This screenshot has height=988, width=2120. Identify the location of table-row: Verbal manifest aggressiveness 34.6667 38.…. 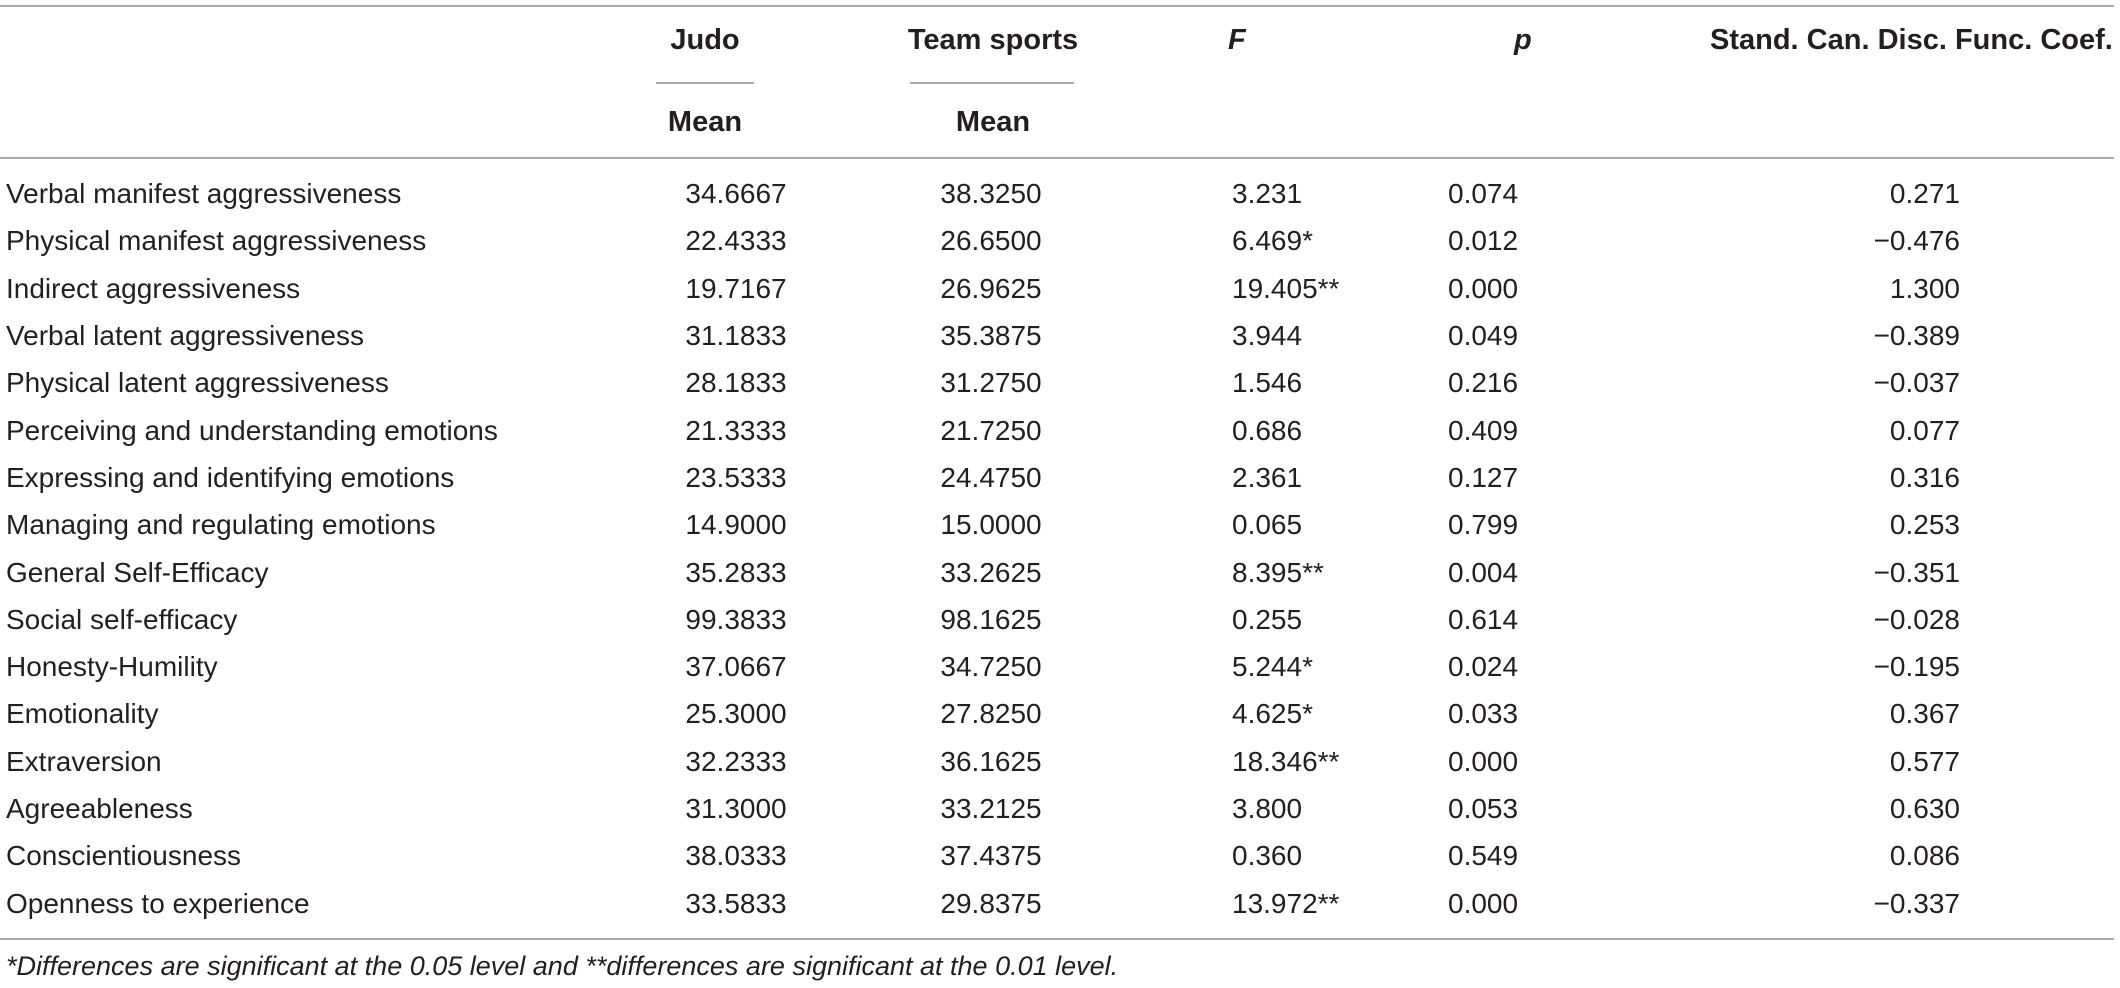
(1060, 193).